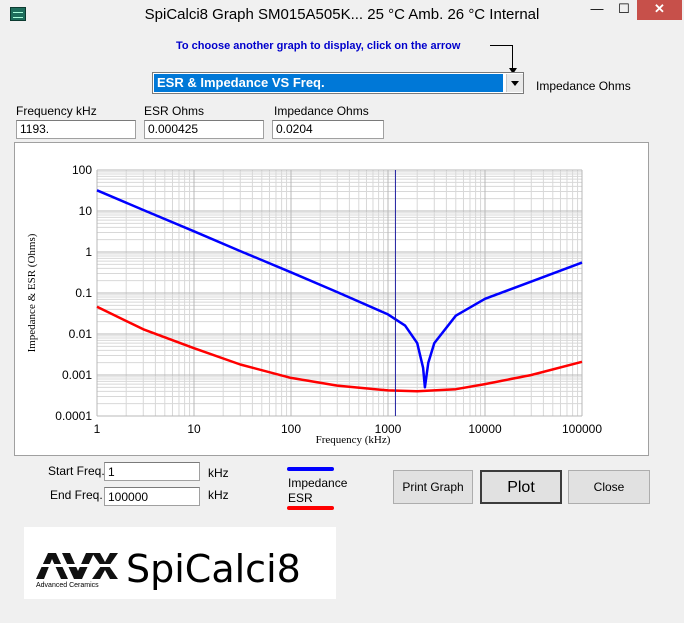  Describe the element at coordinates (77, 566) in the screenshot. I see `avx-logo` at that location.